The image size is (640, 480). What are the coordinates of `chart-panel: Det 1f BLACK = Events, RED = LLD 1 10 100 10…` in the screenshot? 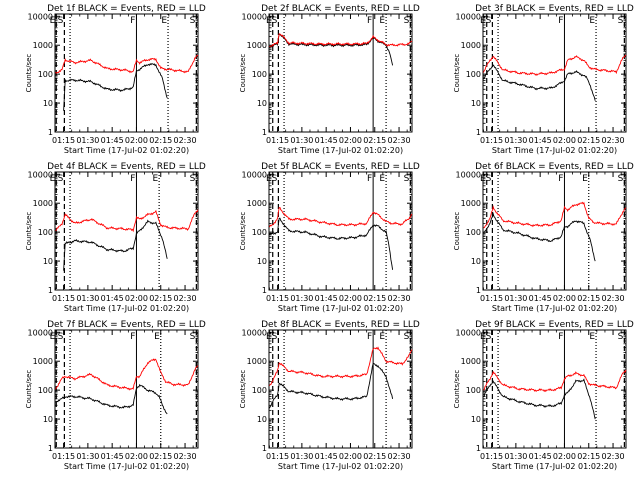 It's located at (115, 79).